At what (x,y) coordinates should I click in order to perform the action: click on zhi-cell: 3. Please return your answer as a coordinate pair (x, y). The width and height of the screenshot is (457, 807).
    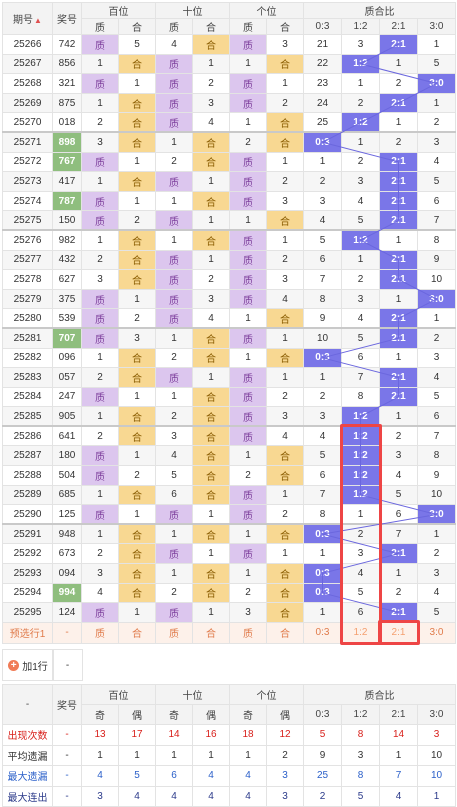
    Looking at the image, I should click on (100, 279).